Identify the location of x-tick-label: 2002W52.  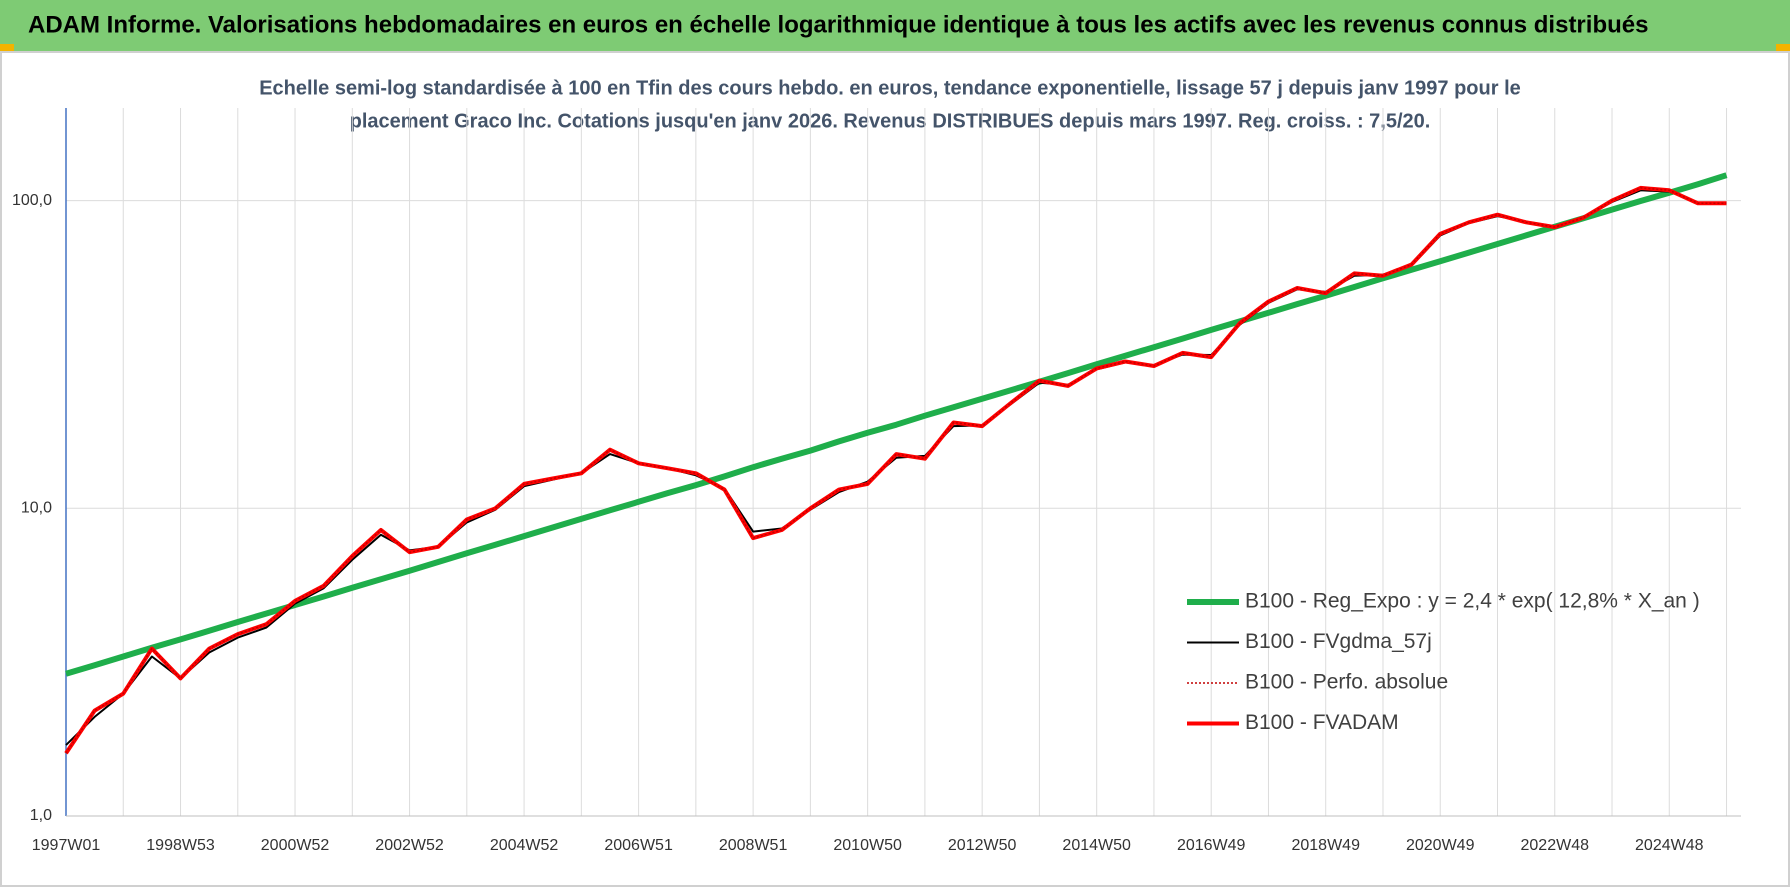
(409, 845).